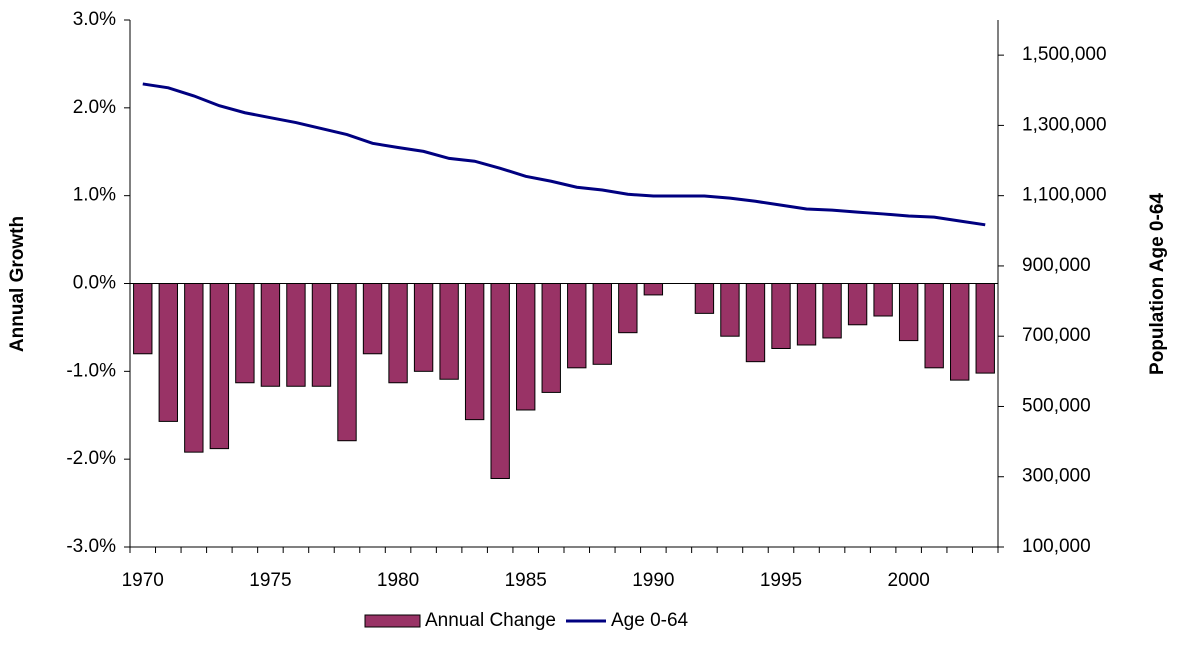  What do you see at coordinates (270, 580) in the screenshot?
I see `x-tick-label: 1975` at bounding box center [270, 580].